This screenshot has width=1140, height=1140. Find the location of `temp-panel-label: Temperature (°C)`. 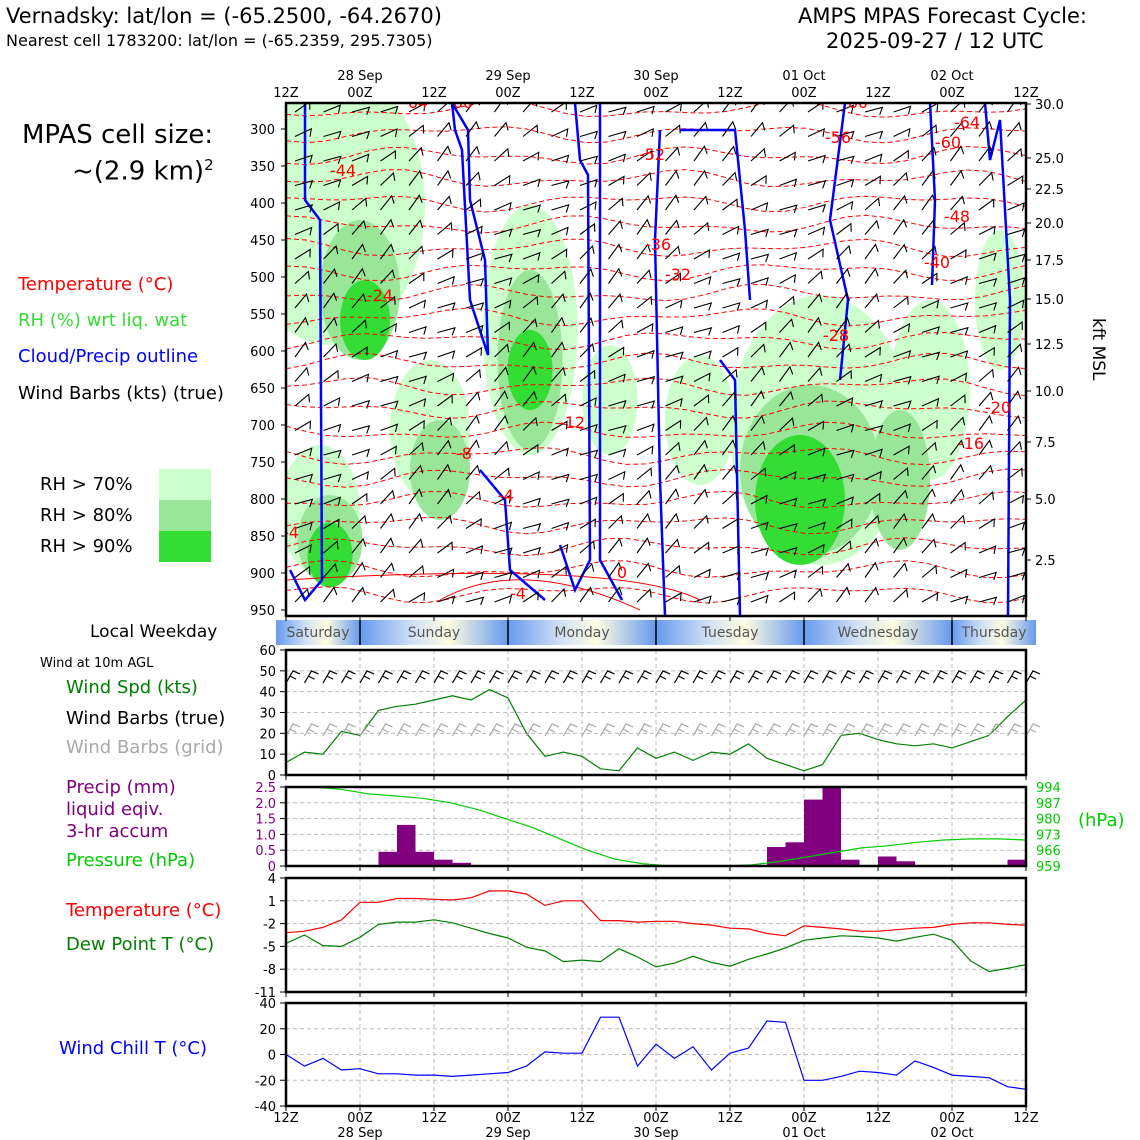

temp-panel-label: Temperature (°C) is located at coordinates (144, 910).